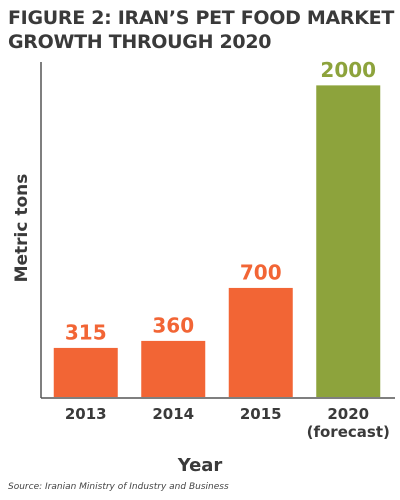  Describe the element at coordinates (85, 414) in the screenshot. I see `x-tick-label: 2013` at that location.